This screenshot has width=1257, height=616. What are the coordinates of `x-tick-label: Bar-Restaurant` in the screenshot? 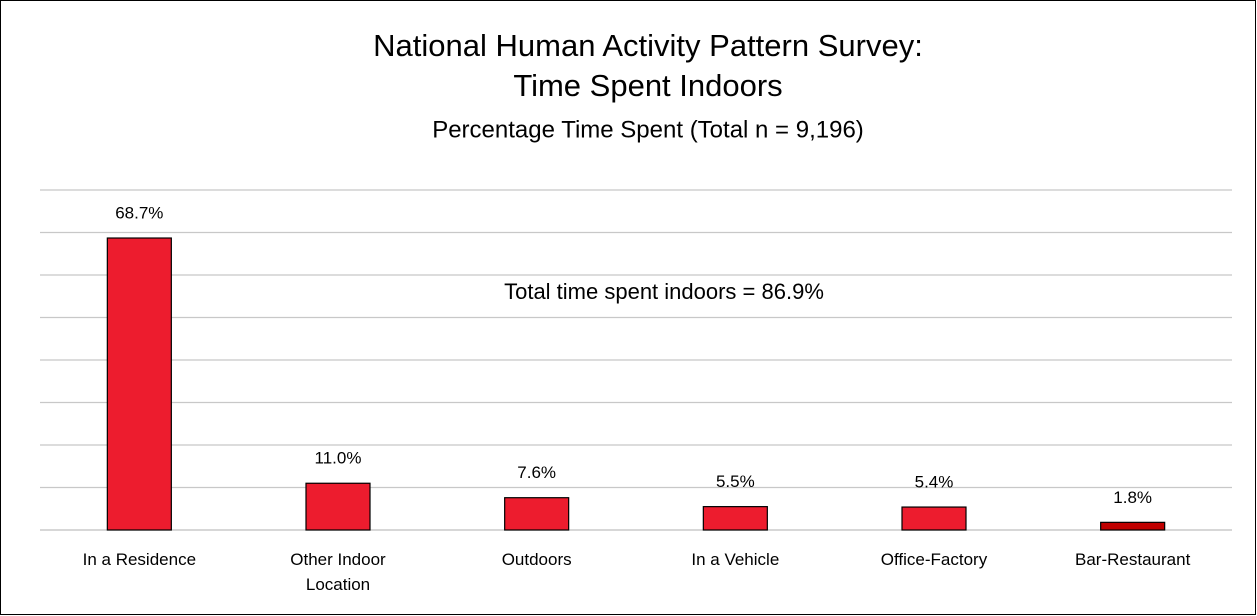 It's located at (1133, 559).